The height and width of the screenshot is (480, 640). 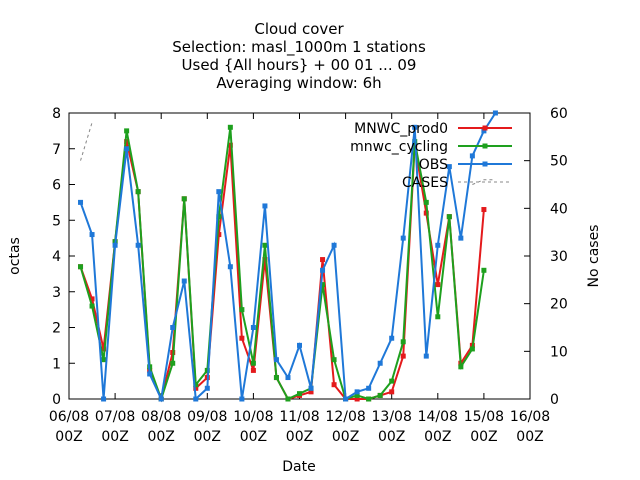 What do you see at coordinates (161, 417) in the screenshot?
I see `x-tick-label-day: 08/08` at bounding box center [161, 417].